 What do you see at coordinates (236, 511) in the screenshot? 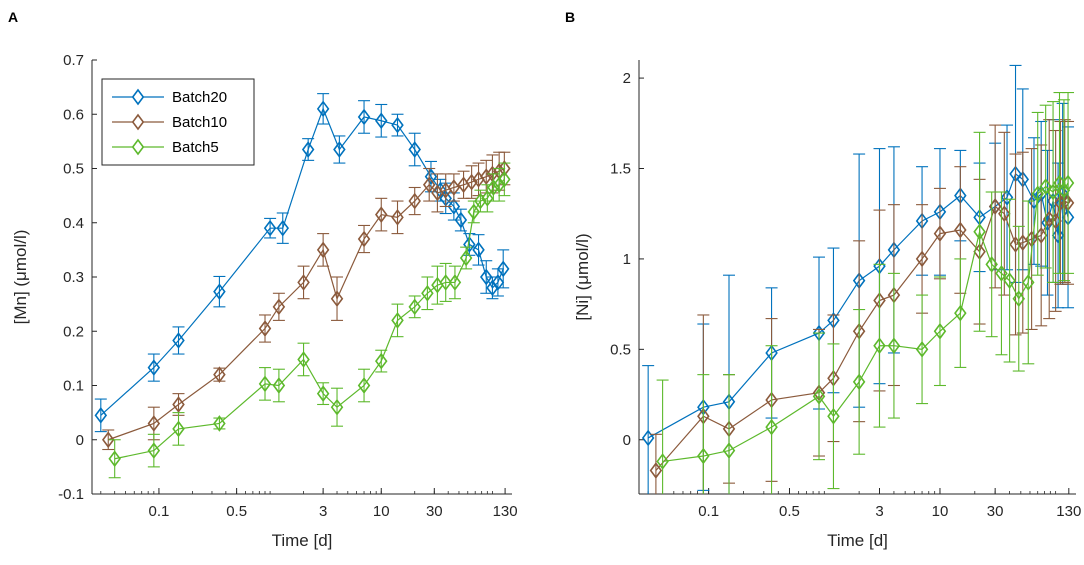
I see `x-tick-label: 0.5` at bounding box center [236, 511].